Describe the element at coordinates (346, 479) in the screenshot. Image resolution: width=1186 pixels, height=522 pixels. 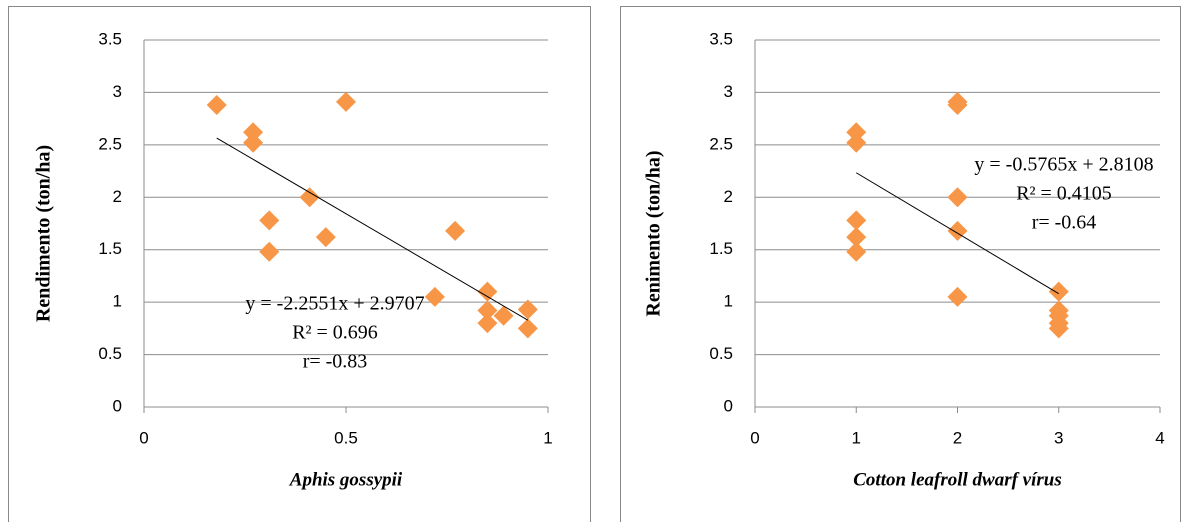
I see `x-axis-label: Aphis gossypii` at that location.